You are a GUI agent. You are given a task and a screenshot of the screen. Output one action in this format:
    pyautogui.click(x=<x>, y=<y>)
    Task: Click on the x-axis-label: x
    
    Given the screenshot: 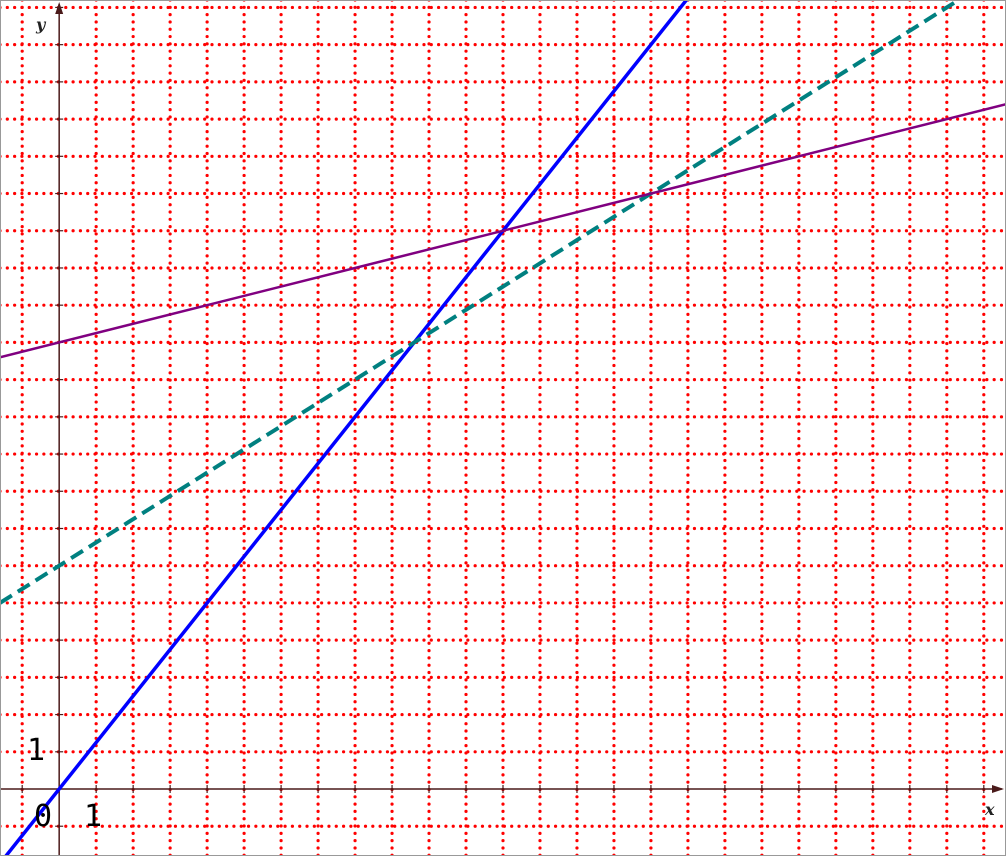 What is the action you would take?
    pyautogui.click(x=989, y=809)
    